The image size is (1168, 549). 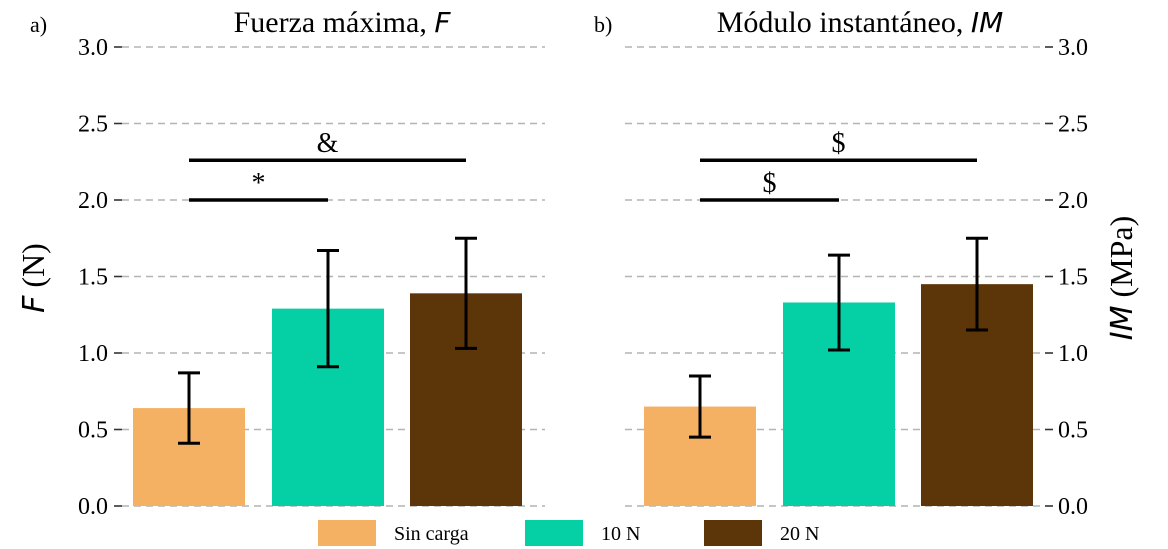 I want to click on legend-swatch-20n, so click(x=733, y=533).